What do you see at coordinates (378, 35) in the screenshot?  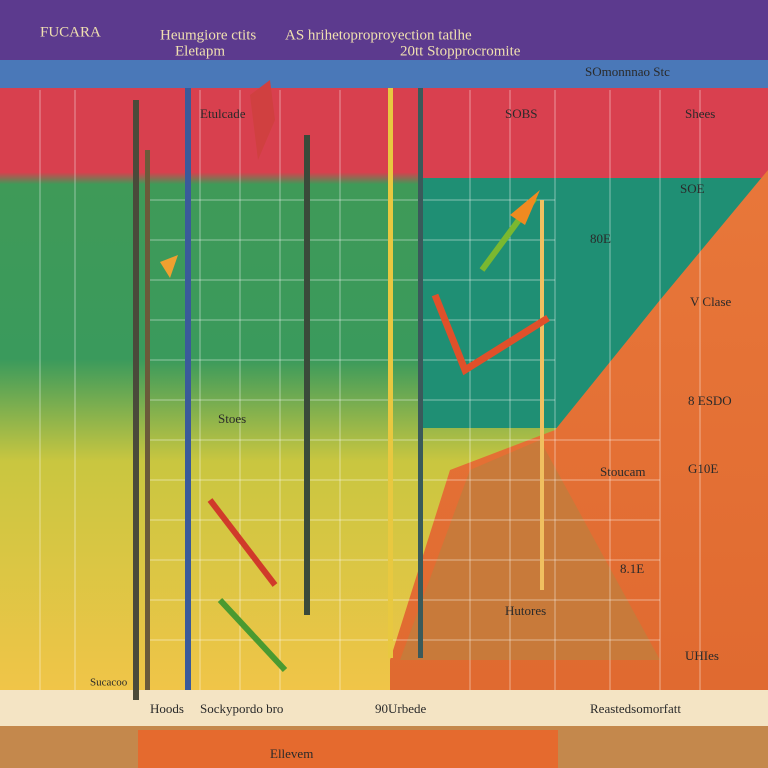 I see `title-right: AS hrihetoproproyection tatlhe` at bounding box center [378, 35].